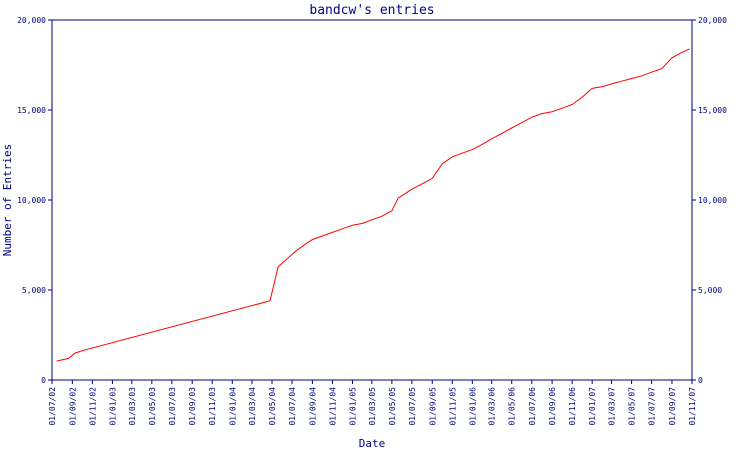  I want to click on y-axis-title: Number of Entries, so click(7, 200).